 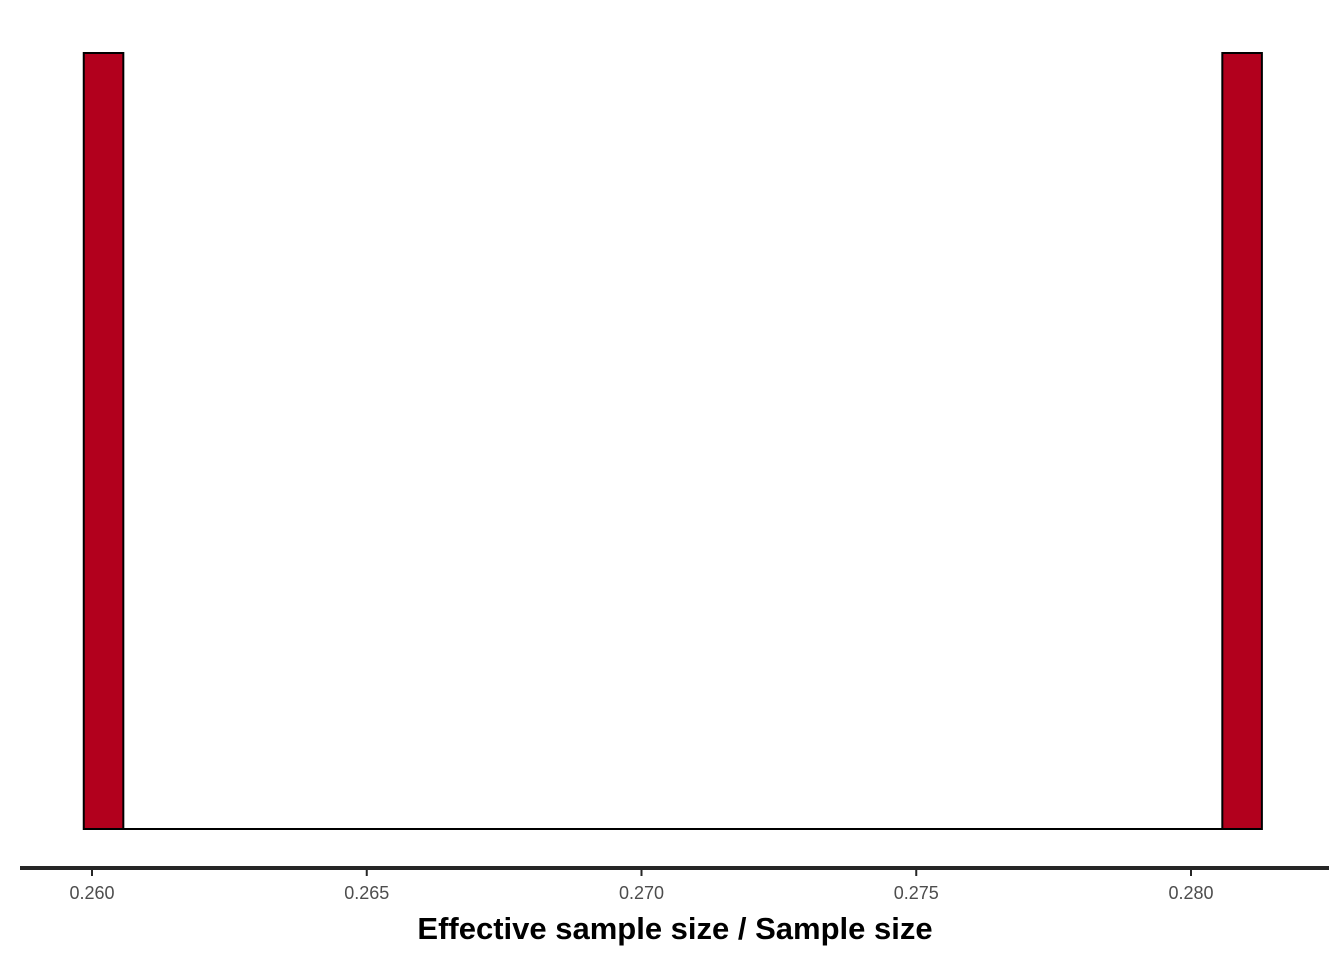 I want to click on x-tick-label: 0.265, so click(x=366, y=893).